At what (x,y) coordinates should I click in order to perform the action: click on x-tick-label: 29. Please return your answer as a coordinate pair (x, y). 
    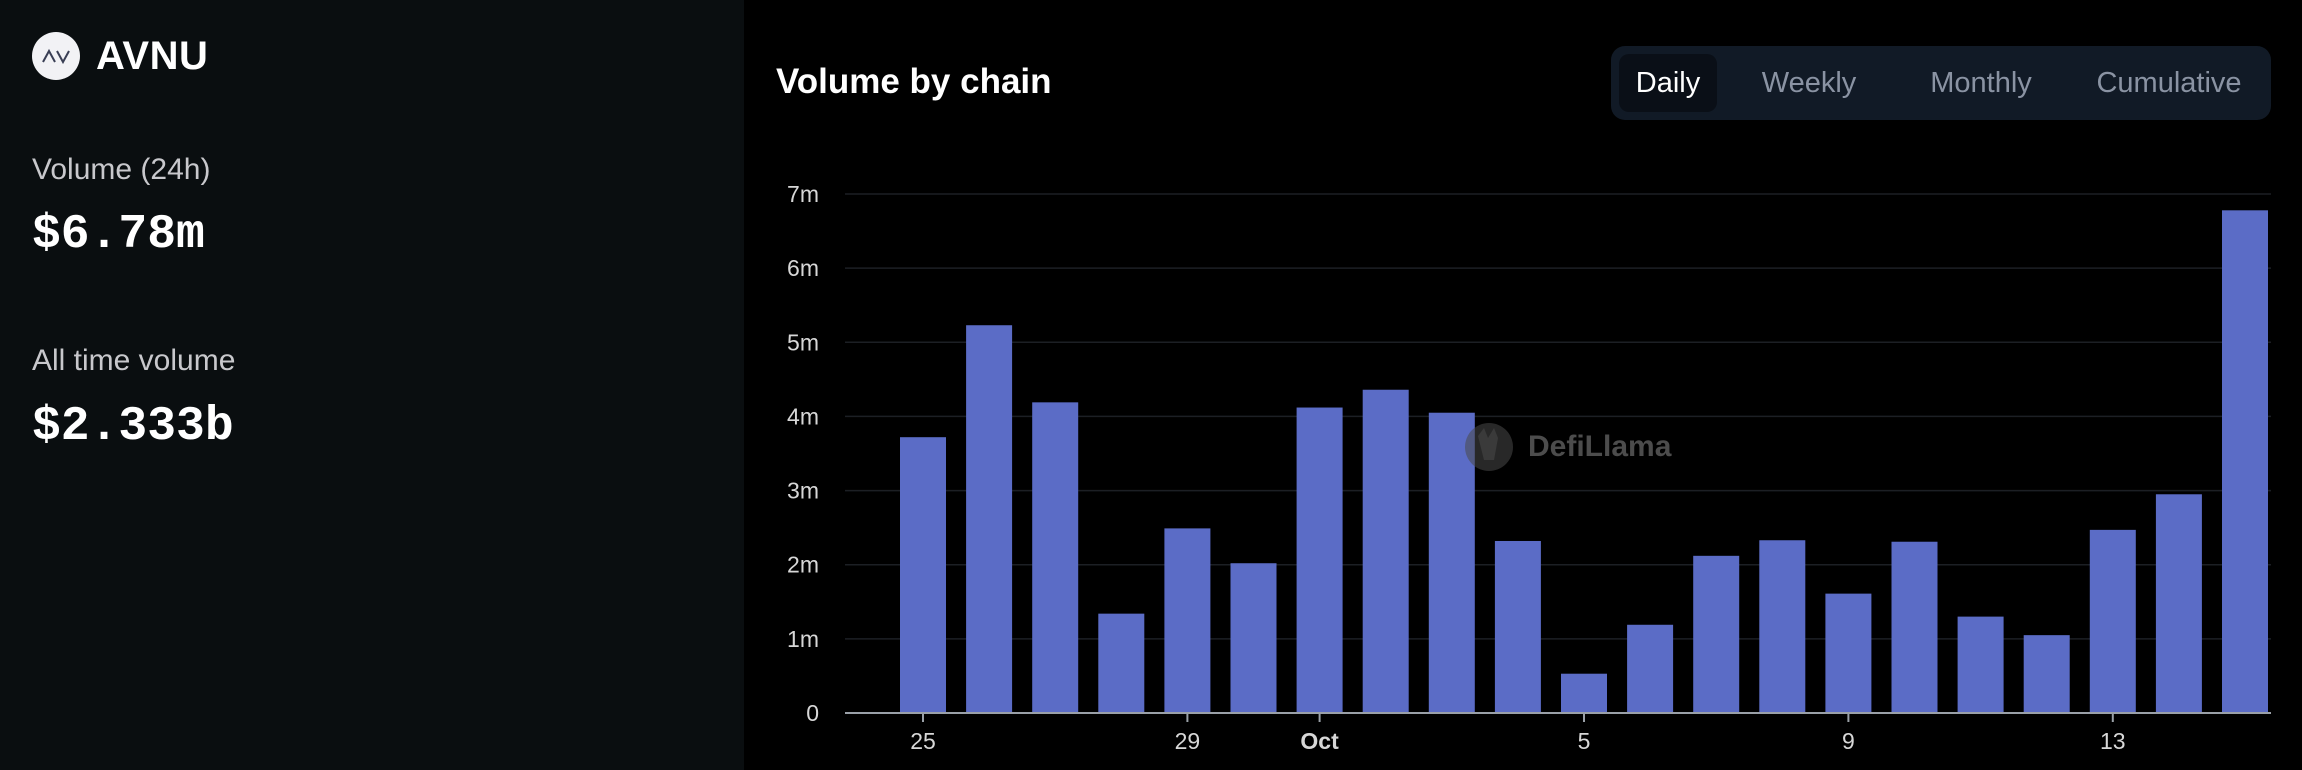
    Looking at the image, I should click on (1188, 741).